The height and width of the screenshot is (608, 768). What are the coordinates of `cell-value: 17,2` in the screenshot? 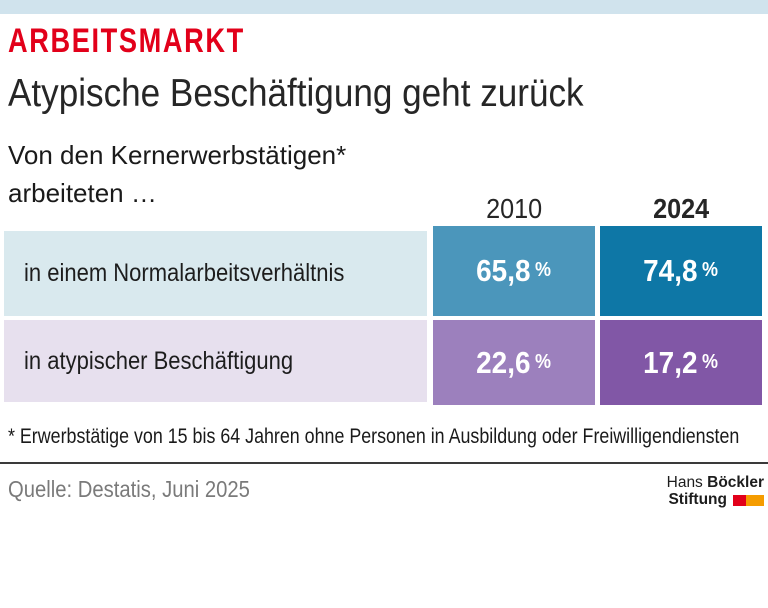 It's located at (670, 362).